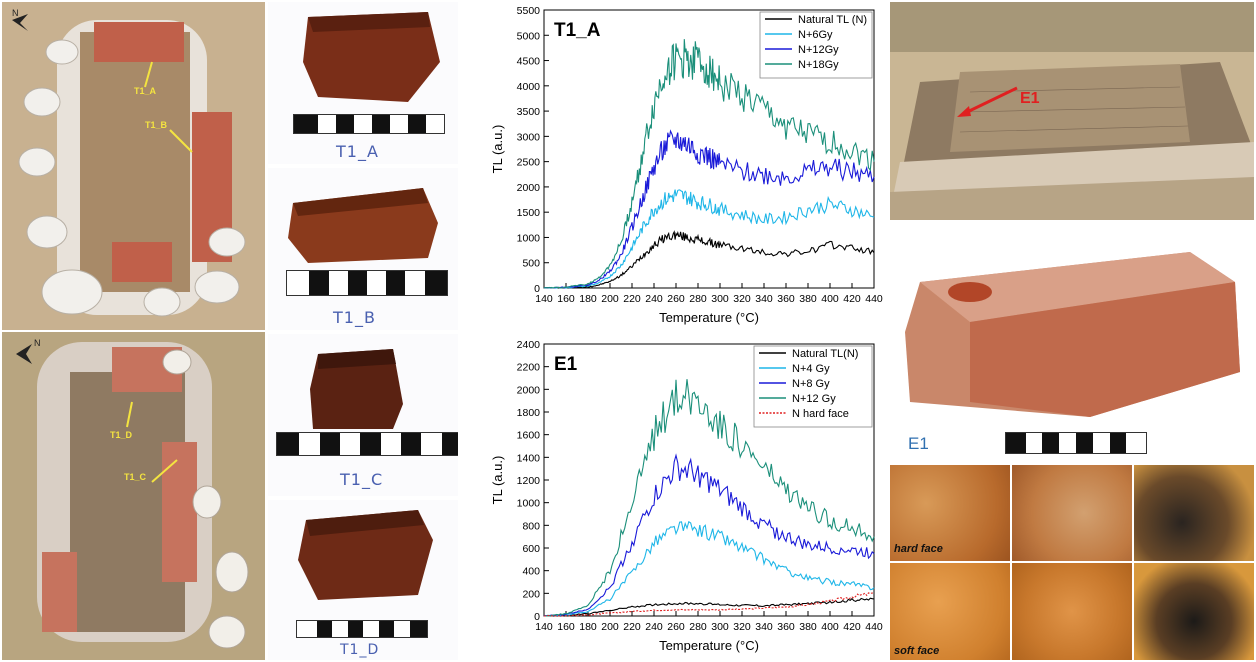 The image size is (1256, 662). What do you see at coordinates (367, 283) in the screenshot?
I see `scale-bar-b` at bounding box center [367, 283].